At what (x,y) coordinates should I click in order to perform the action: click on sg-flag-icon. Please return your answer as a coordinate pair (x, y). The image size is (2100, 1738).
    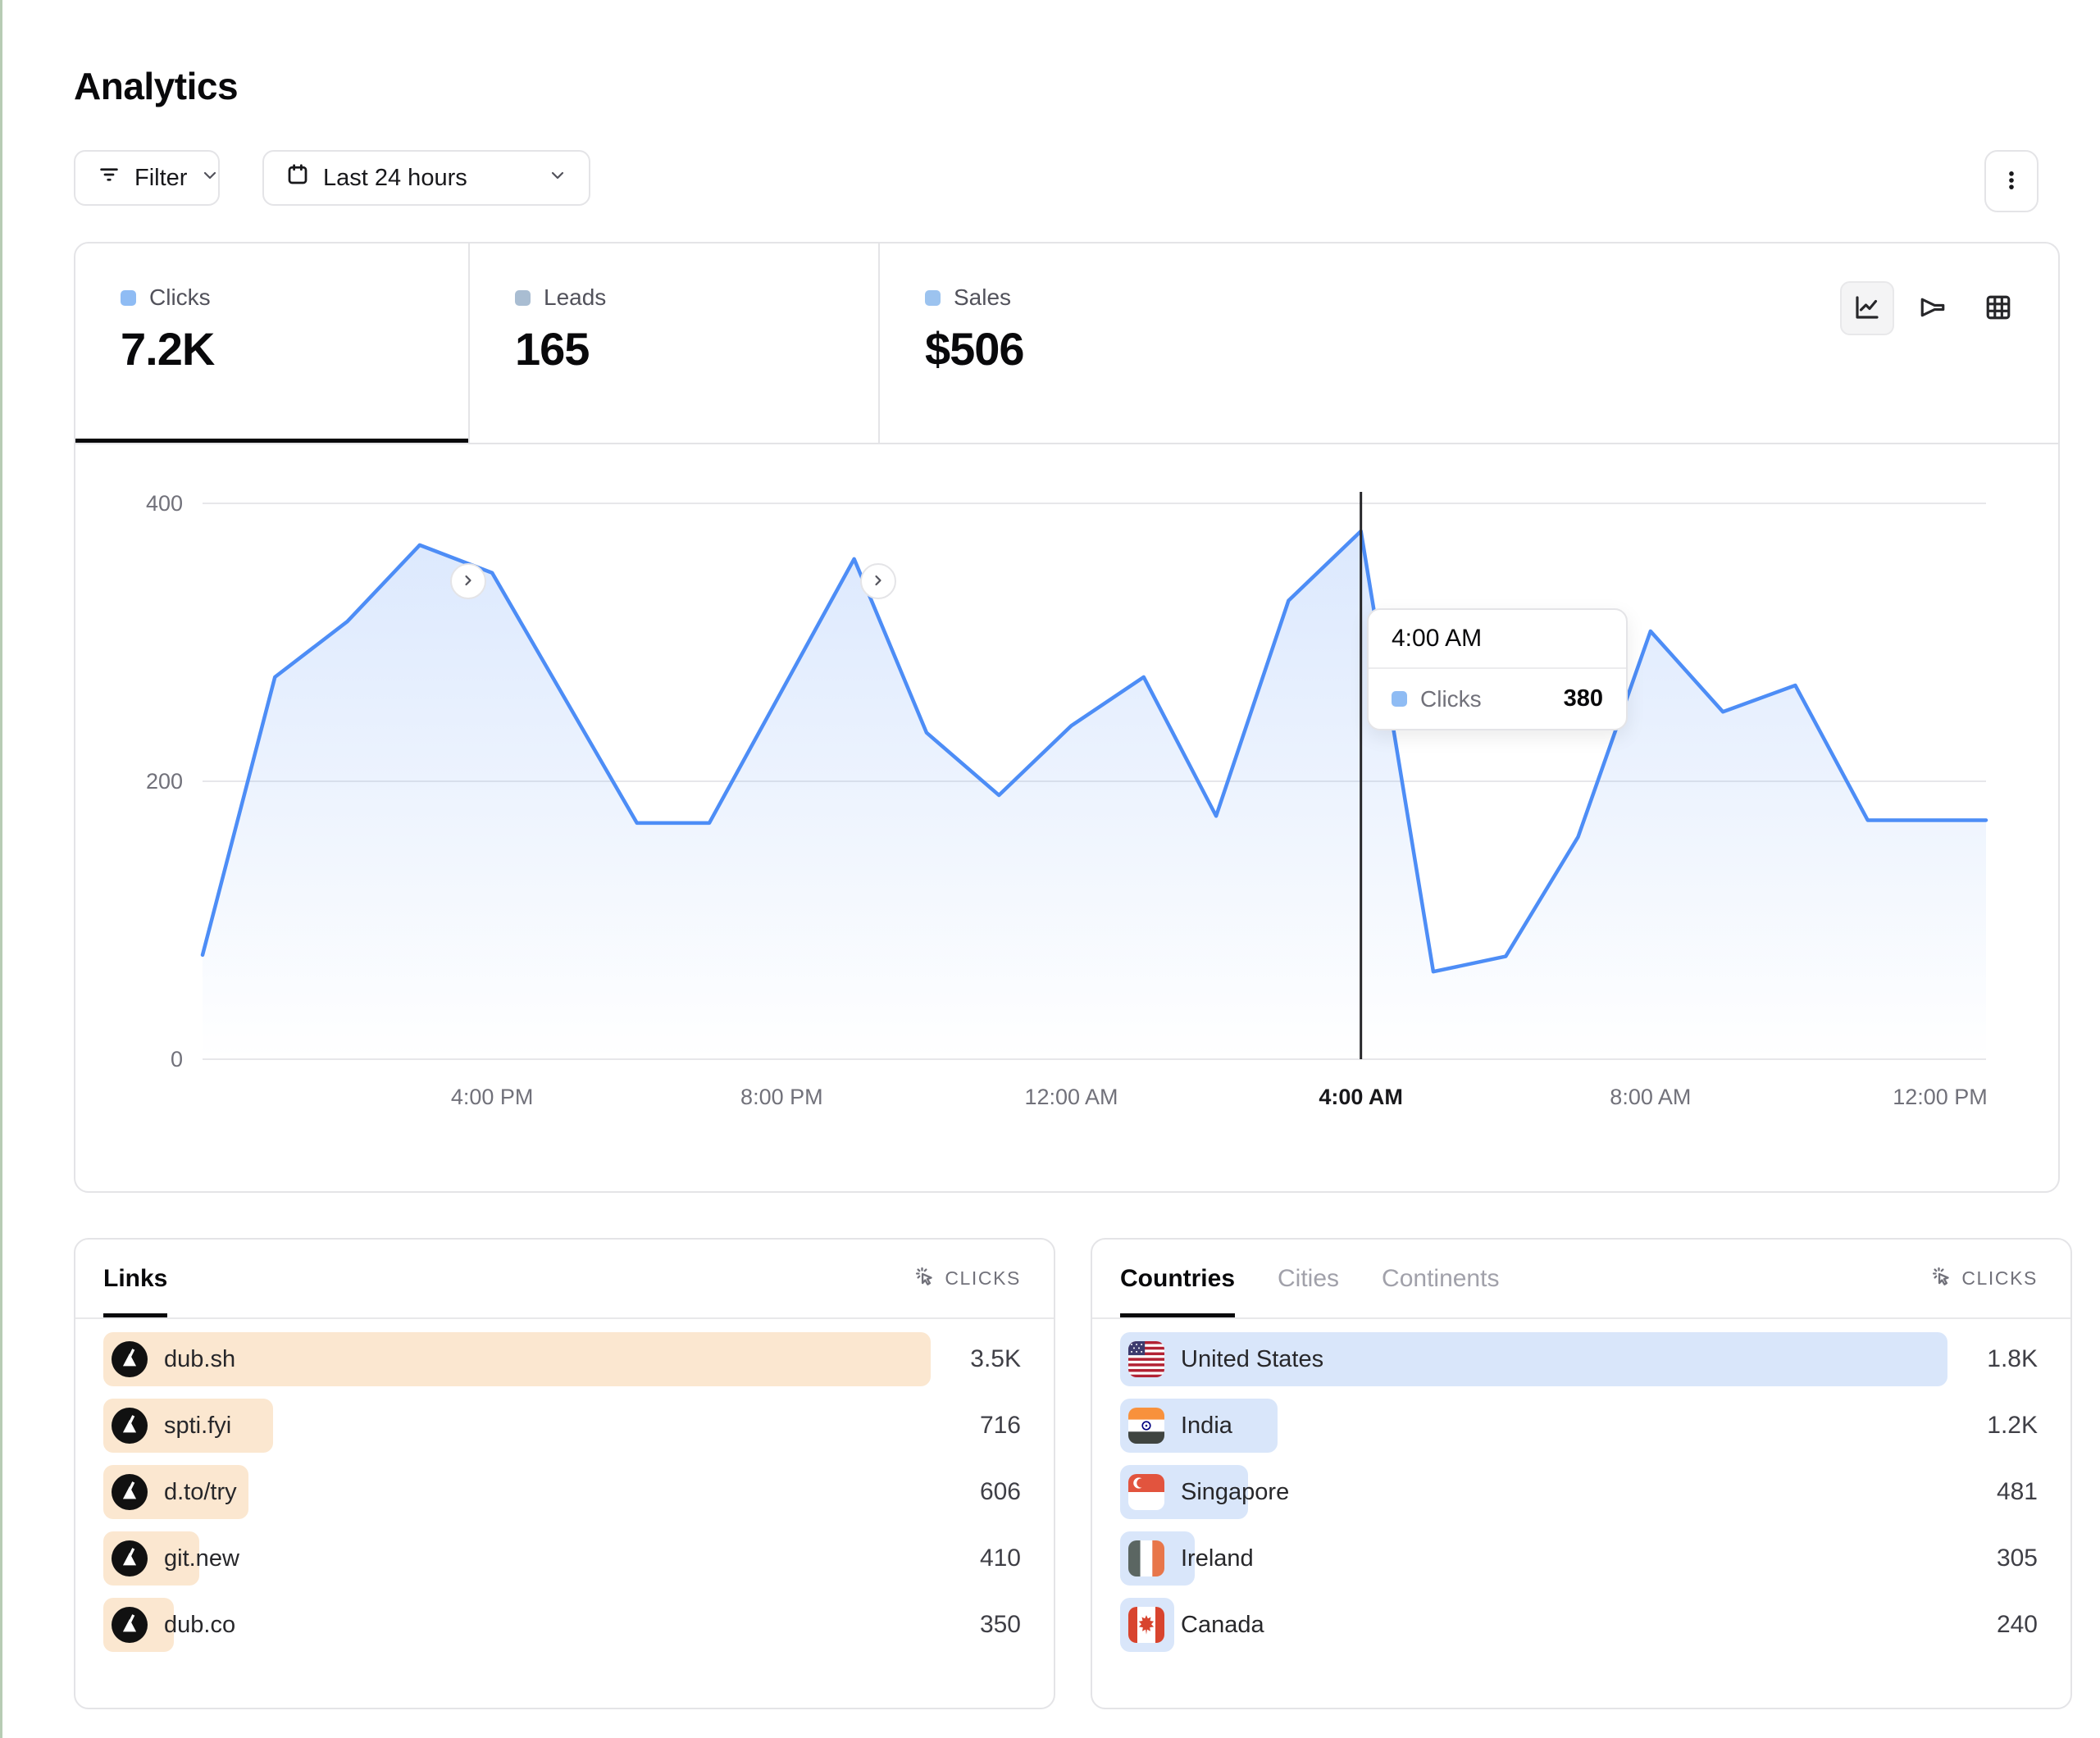
    Looking at the image, I should click on (1146, 1492).